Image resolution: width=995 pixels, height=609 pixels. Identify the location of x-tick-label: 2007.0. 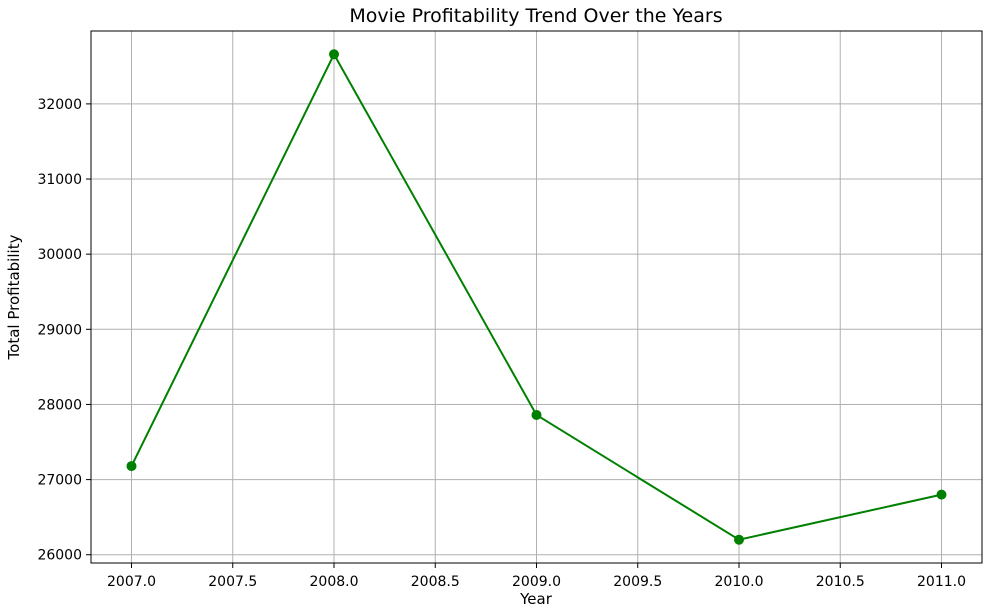
(131, 582).